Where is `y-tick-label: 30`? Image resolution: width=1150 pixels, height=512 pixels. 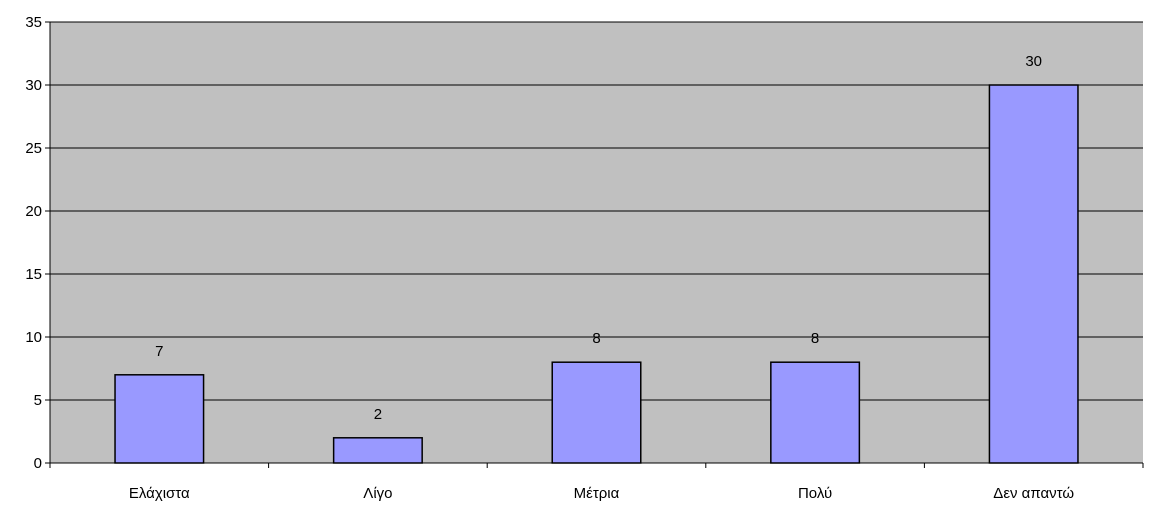 y-tick-label: 30 is located at coordinates (33, 85).